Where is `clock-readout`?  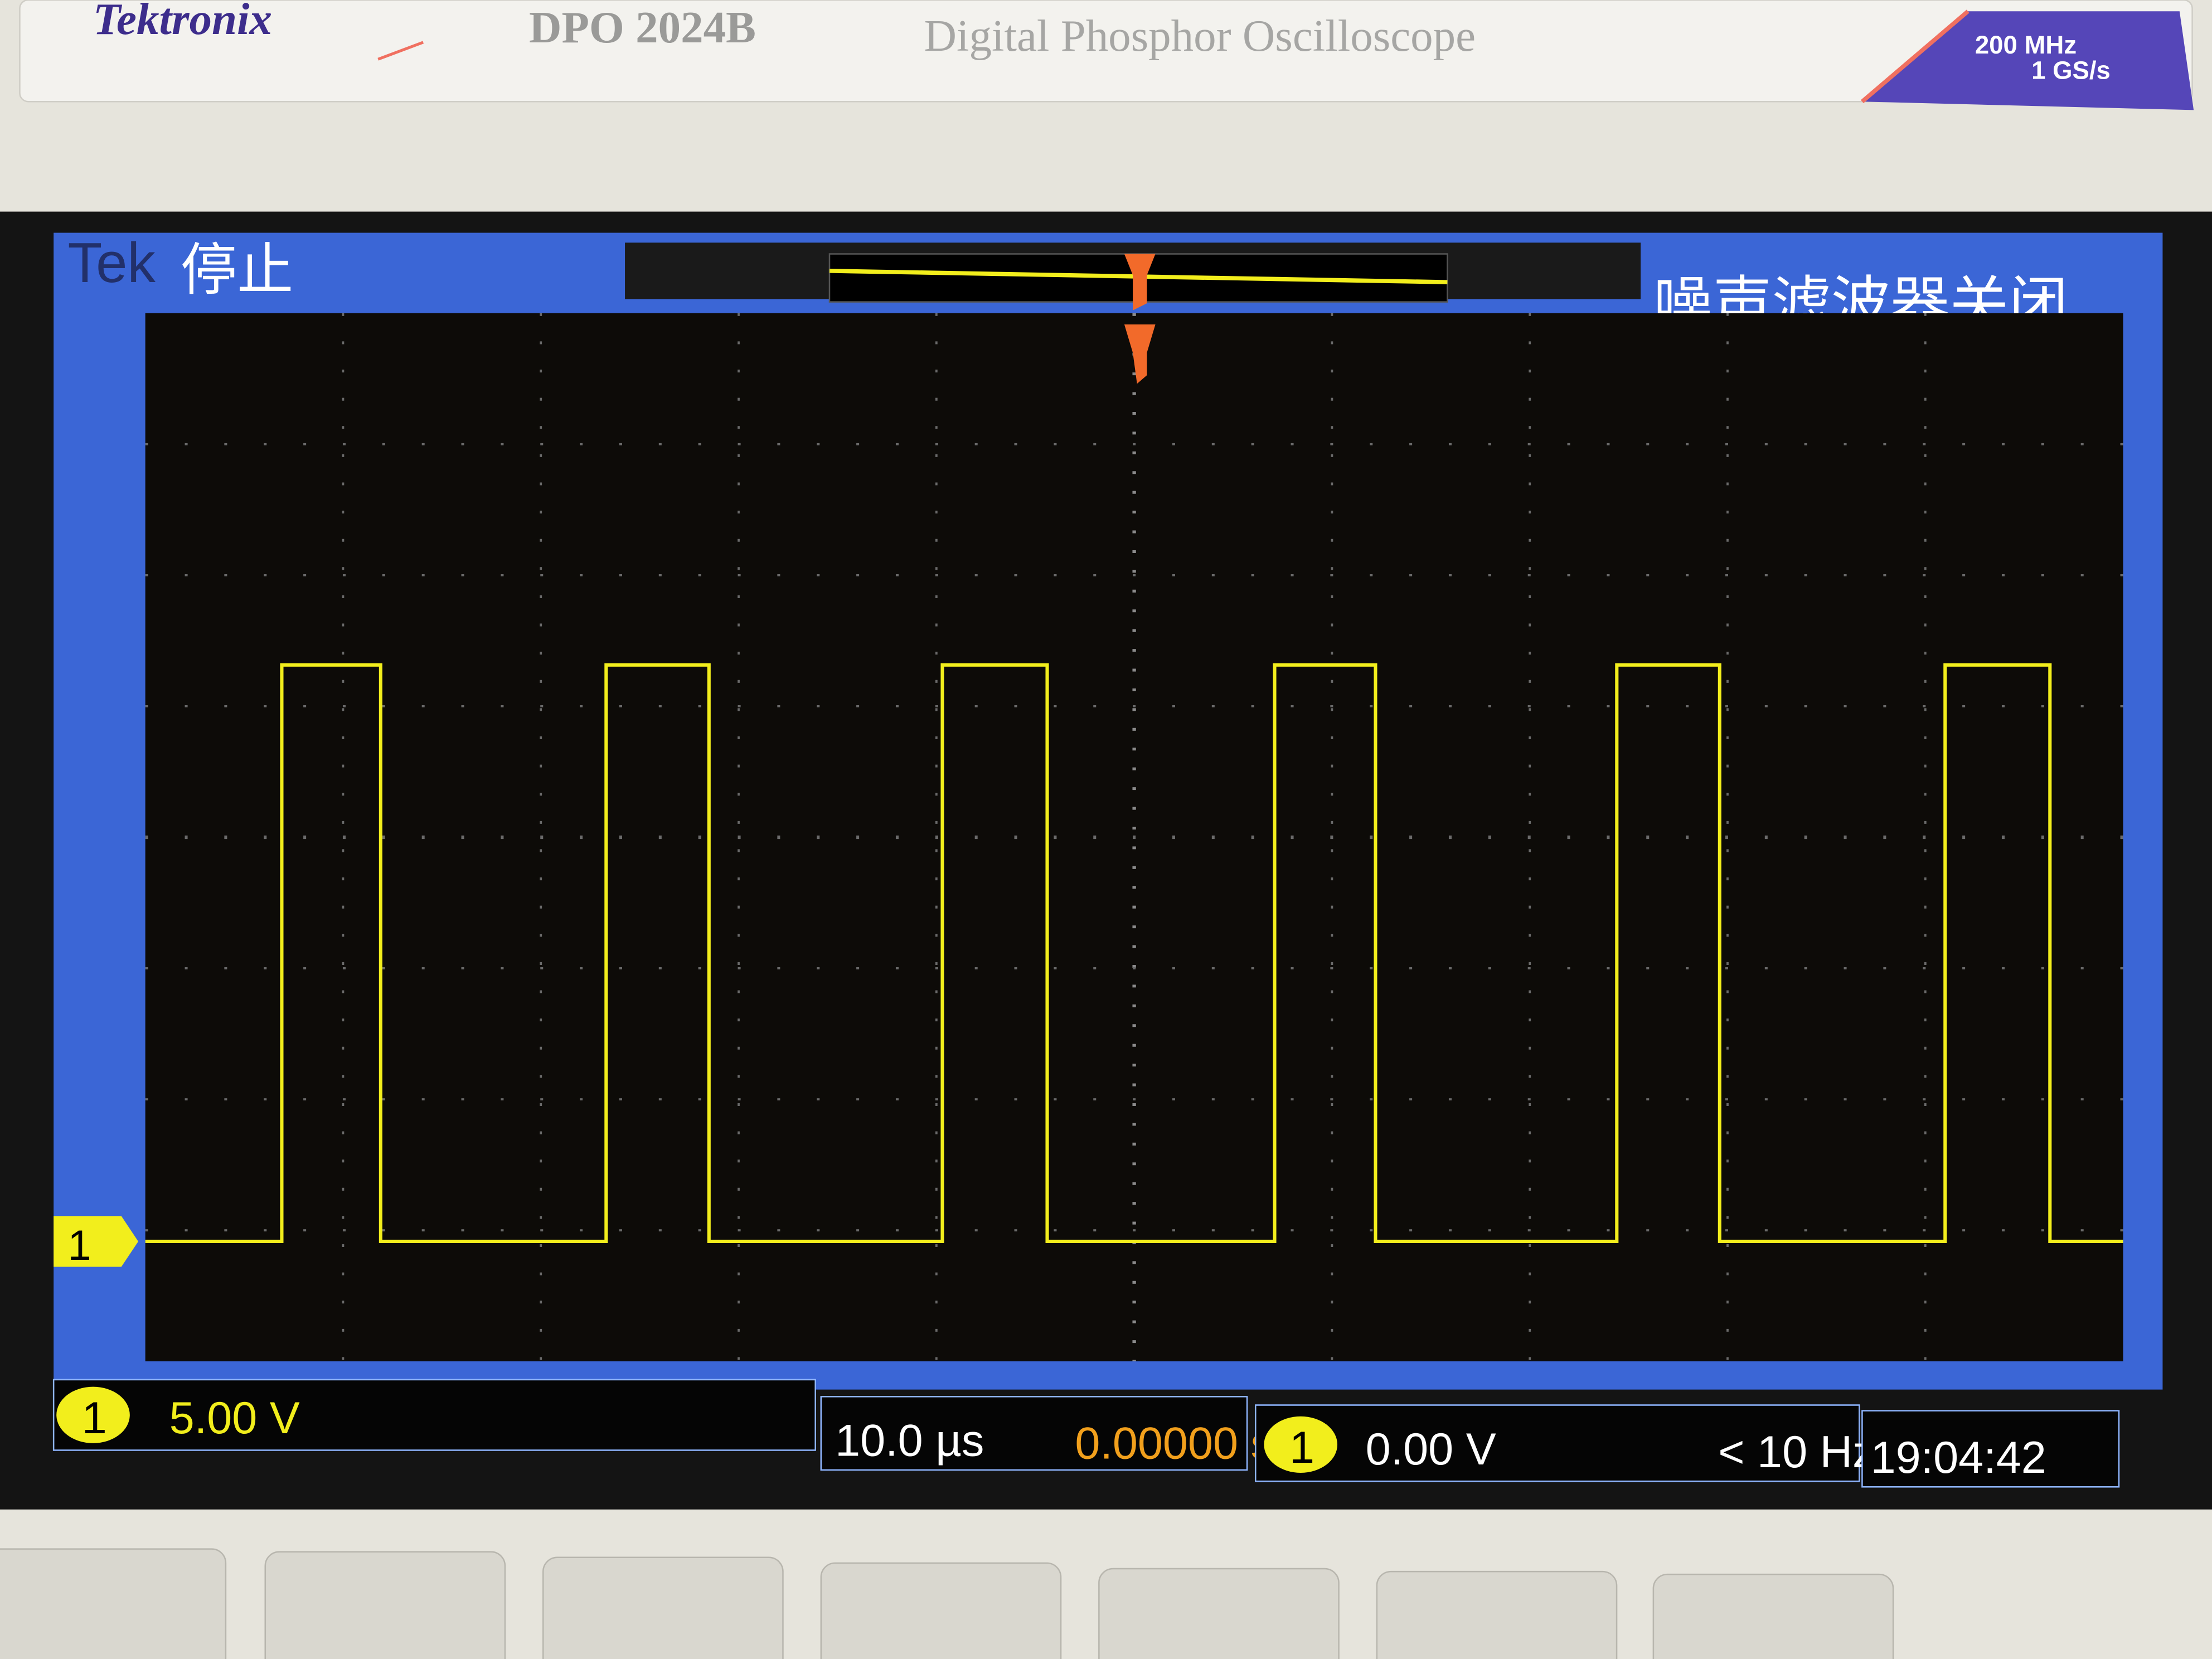 clock-readout is located at coordinates (1990, 1449).